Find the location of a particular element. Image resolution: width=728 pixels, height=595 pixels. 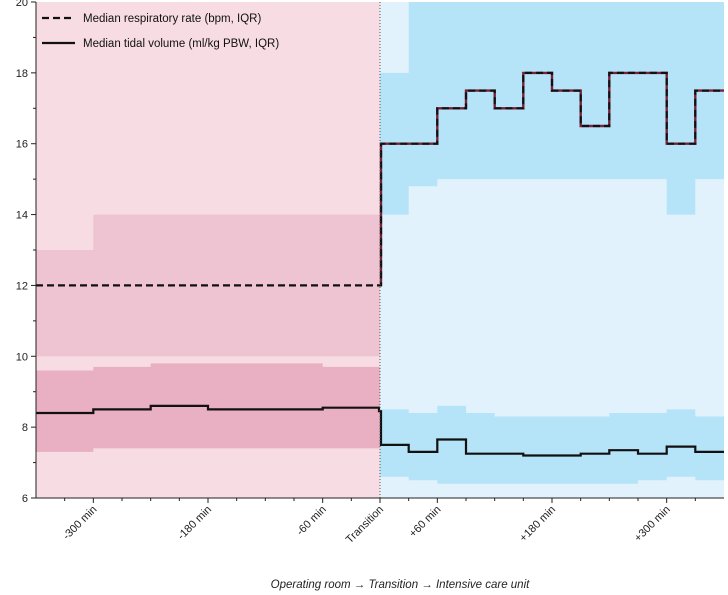

y-tick-label-10: 10 is located at coordinates (22, 357).